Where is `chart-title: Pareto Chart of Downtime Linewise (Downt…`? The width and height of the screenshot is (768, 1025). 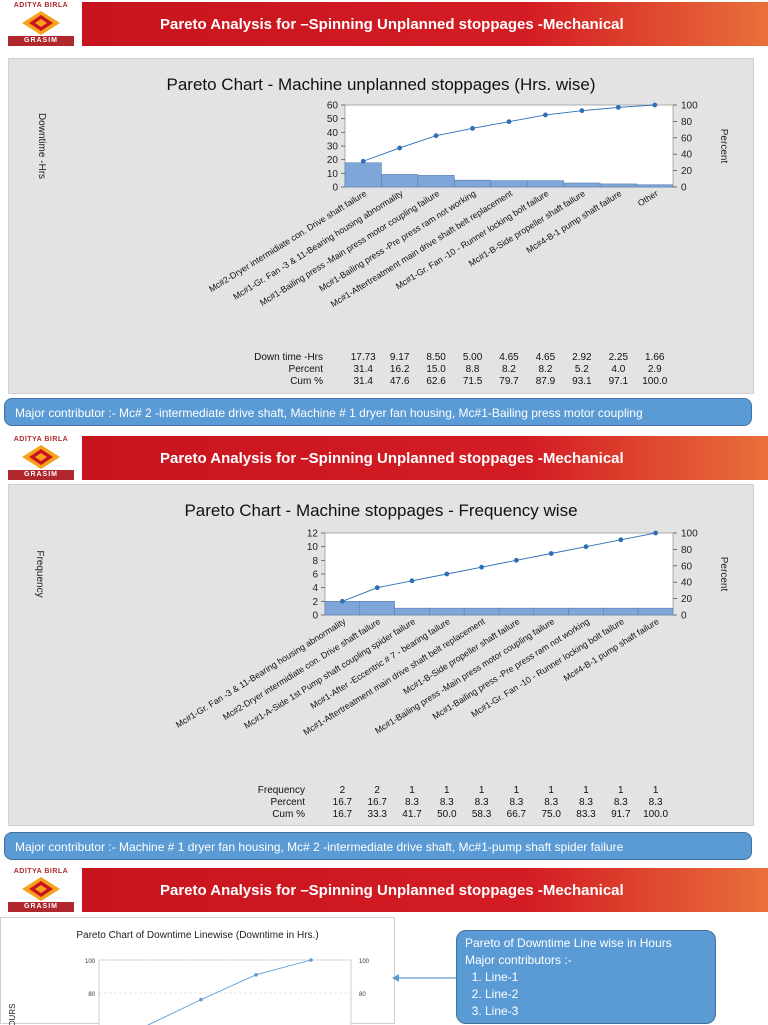 chart-title: Pareto Chart of Downtime Linewise (Downt… is located at coordinates (197, 935).